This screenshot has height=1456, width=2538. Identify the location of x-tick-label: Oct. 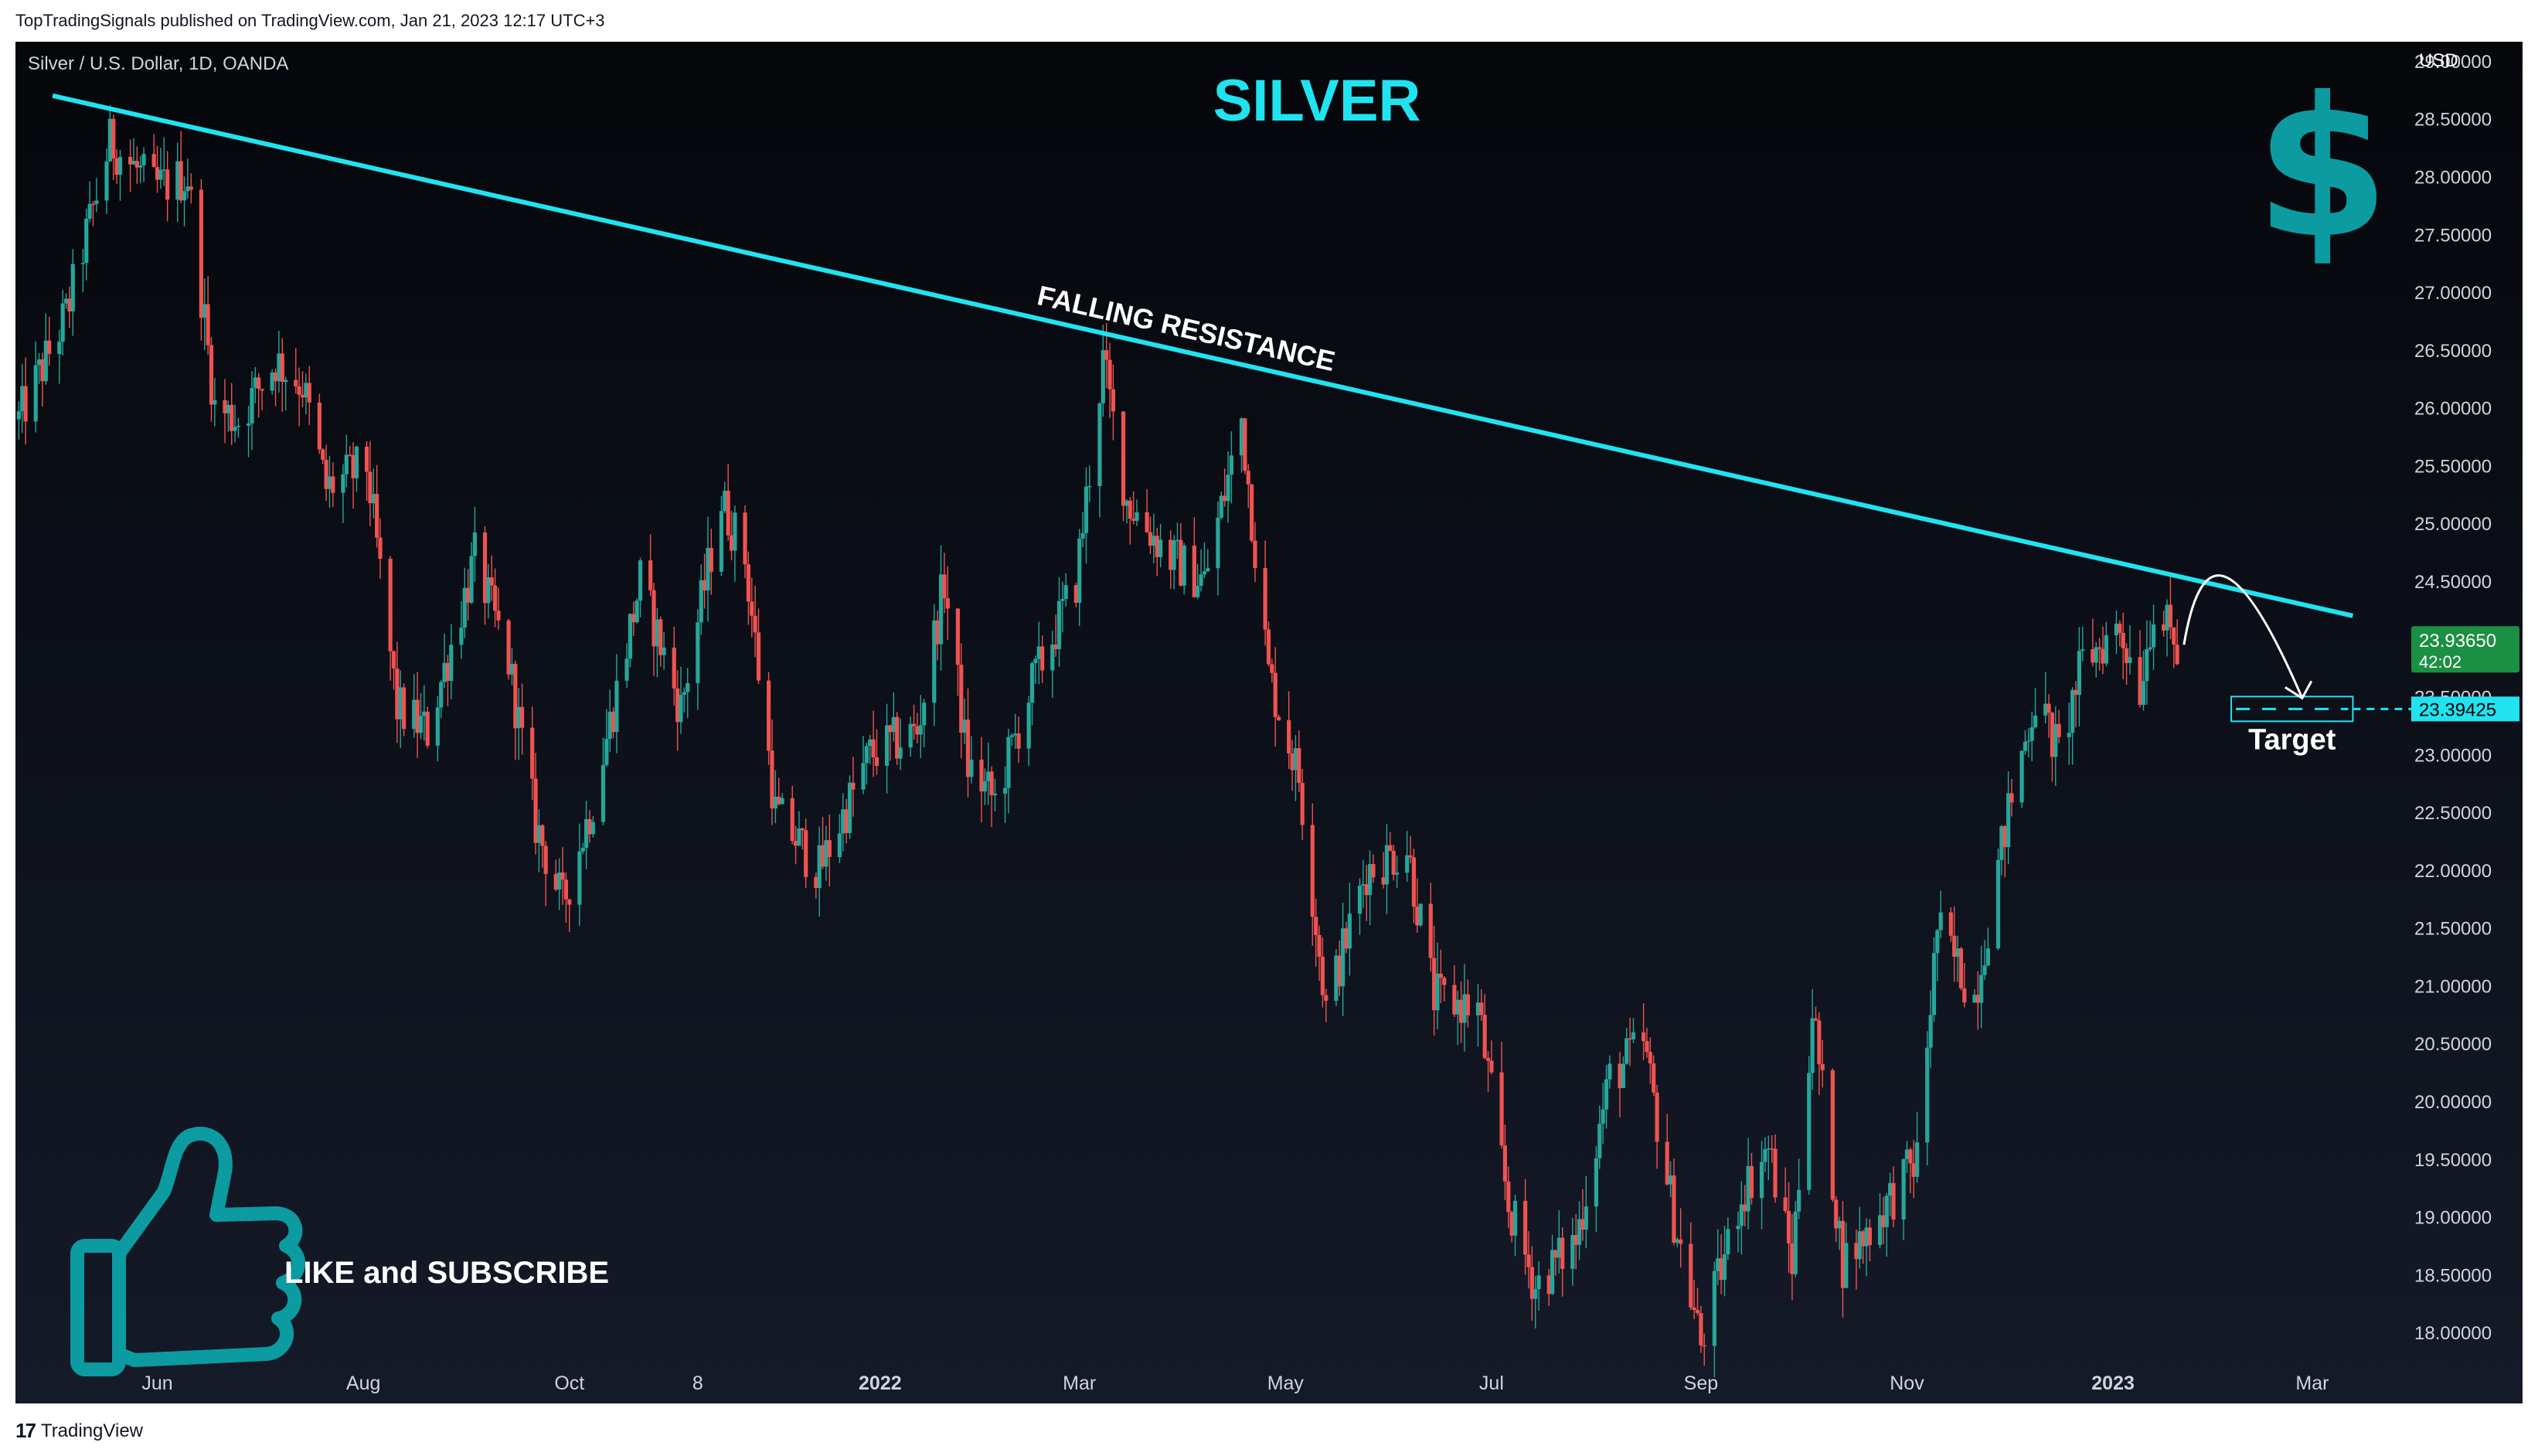
(569, 1383).